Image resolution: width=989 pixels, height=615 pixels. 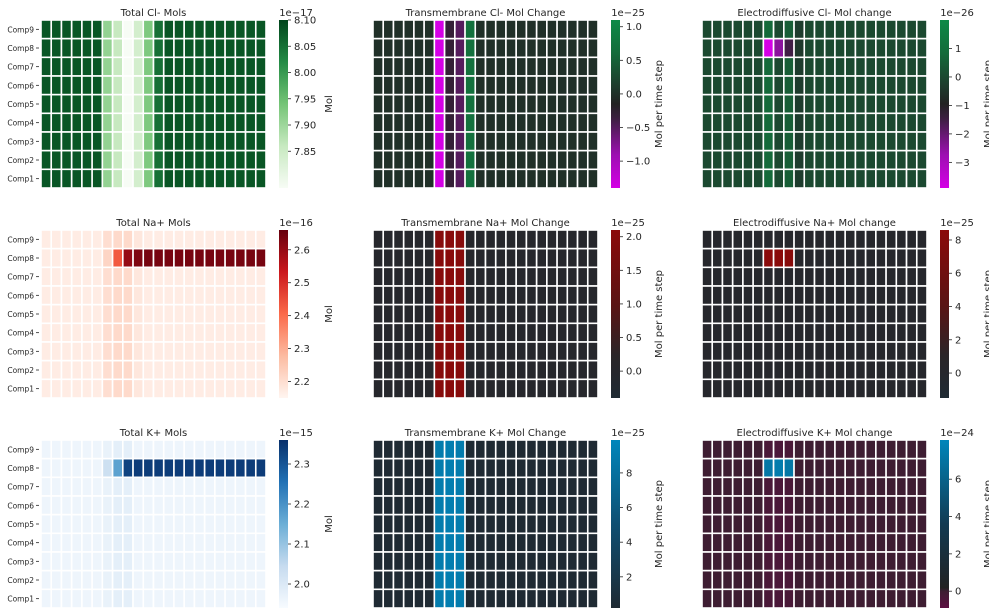 I want to click on colorbar, so click(x=944, y=104).